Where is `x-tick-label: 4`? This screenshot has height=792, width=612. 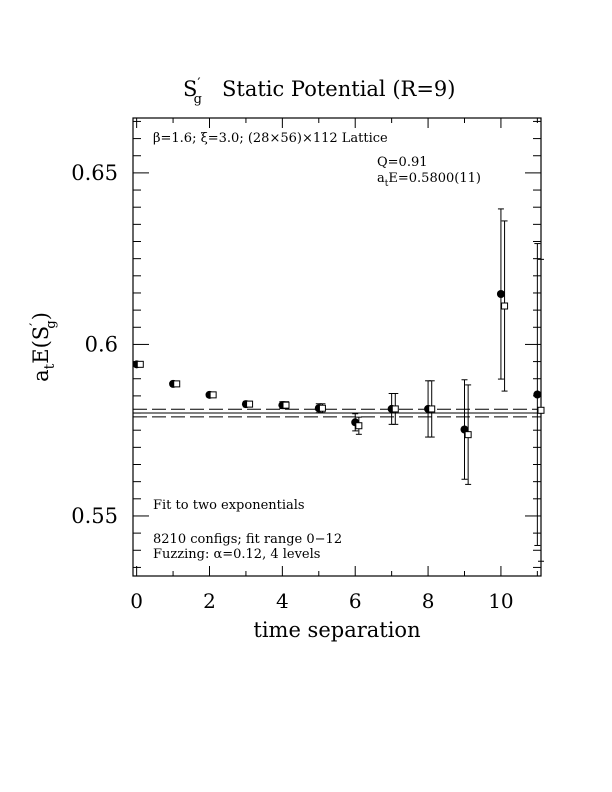
x-tick-label: 4 is located at coordinates (282, 601).